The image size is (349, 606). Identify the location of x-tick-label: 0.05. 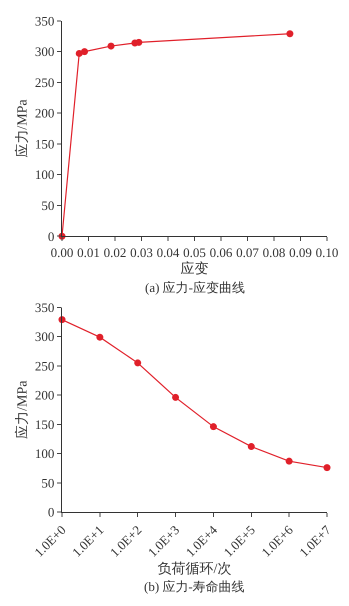
(194, 252).